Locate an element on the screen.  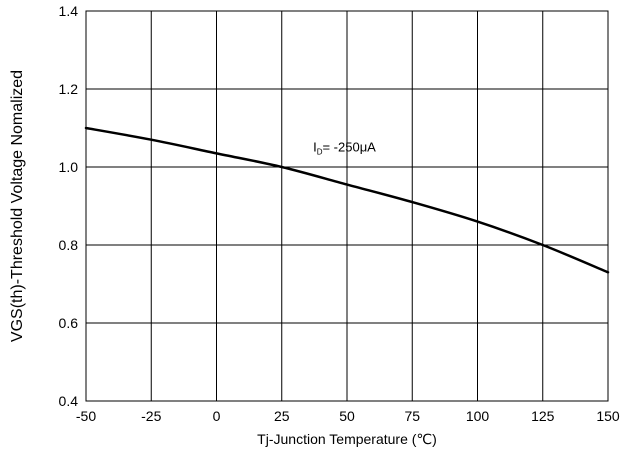
x-tick-label: 50 is located at coordinates (347, 416).